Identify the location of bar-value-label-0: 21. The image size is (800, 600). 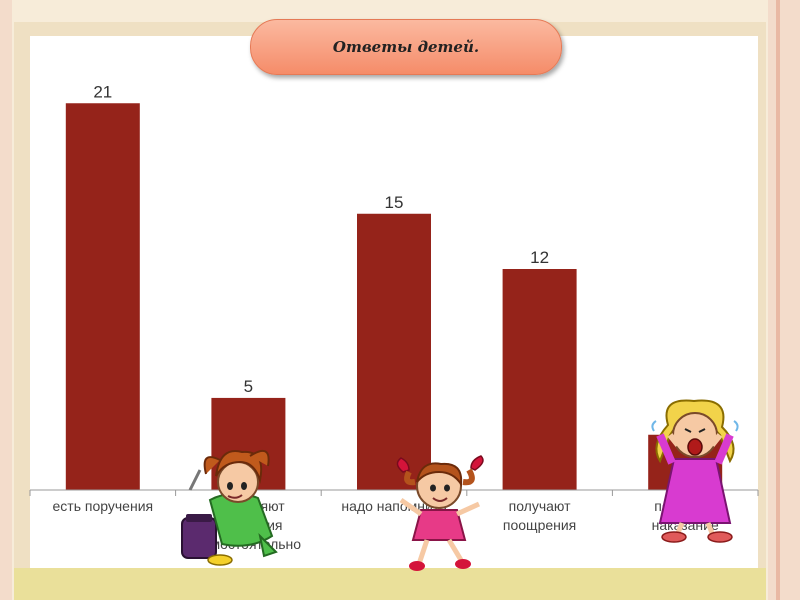
(102, 91).